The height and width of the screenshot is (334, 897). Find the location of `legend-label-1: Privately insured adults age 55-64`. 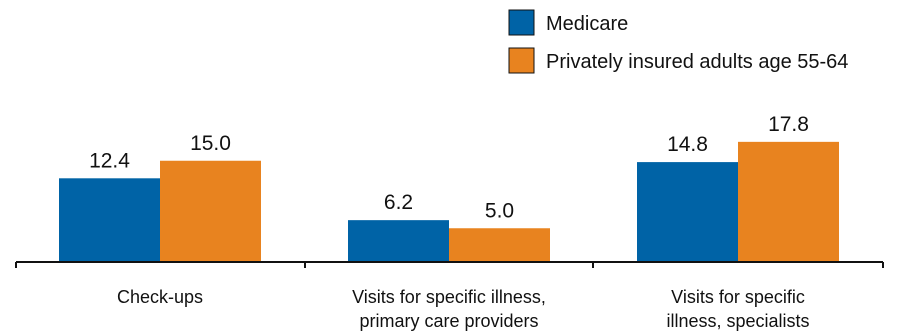

legend-label-1: Privately insured adults age 55-64 is located at coordinates (697, 62).